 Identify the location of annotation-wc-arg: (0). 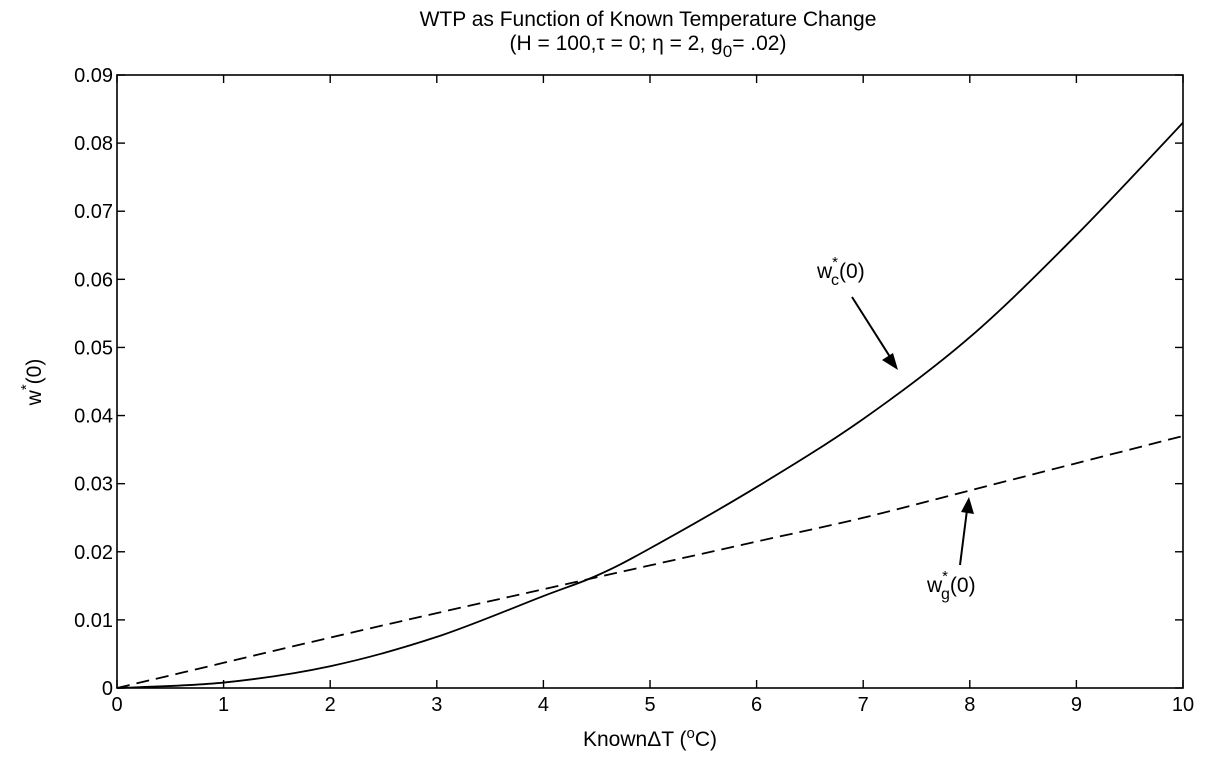
(852, 271).